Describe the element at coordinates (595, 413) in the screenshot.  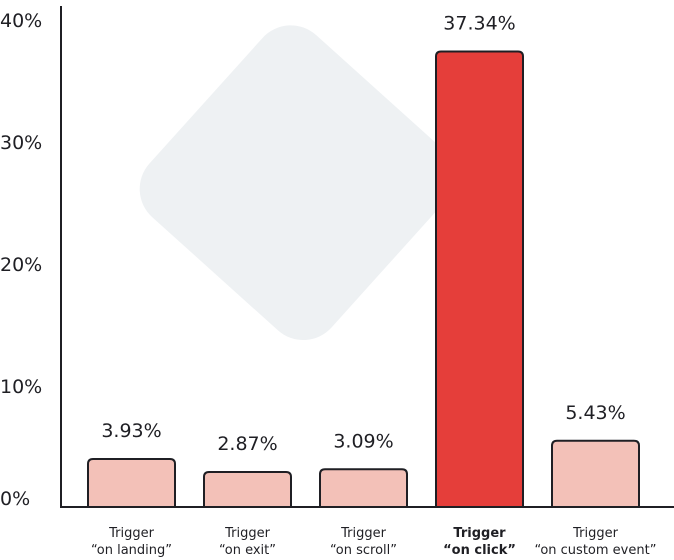
I see `value-label: 5.43%` at that location.